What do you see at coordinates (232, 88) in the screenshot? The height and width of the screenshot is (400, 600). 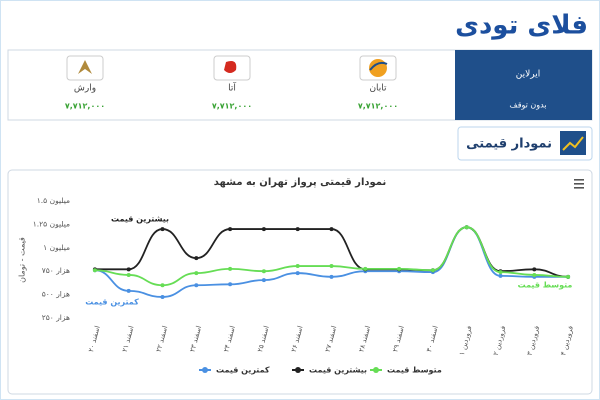 I see `airline-name: آتا` at bounding box center [232, 88].